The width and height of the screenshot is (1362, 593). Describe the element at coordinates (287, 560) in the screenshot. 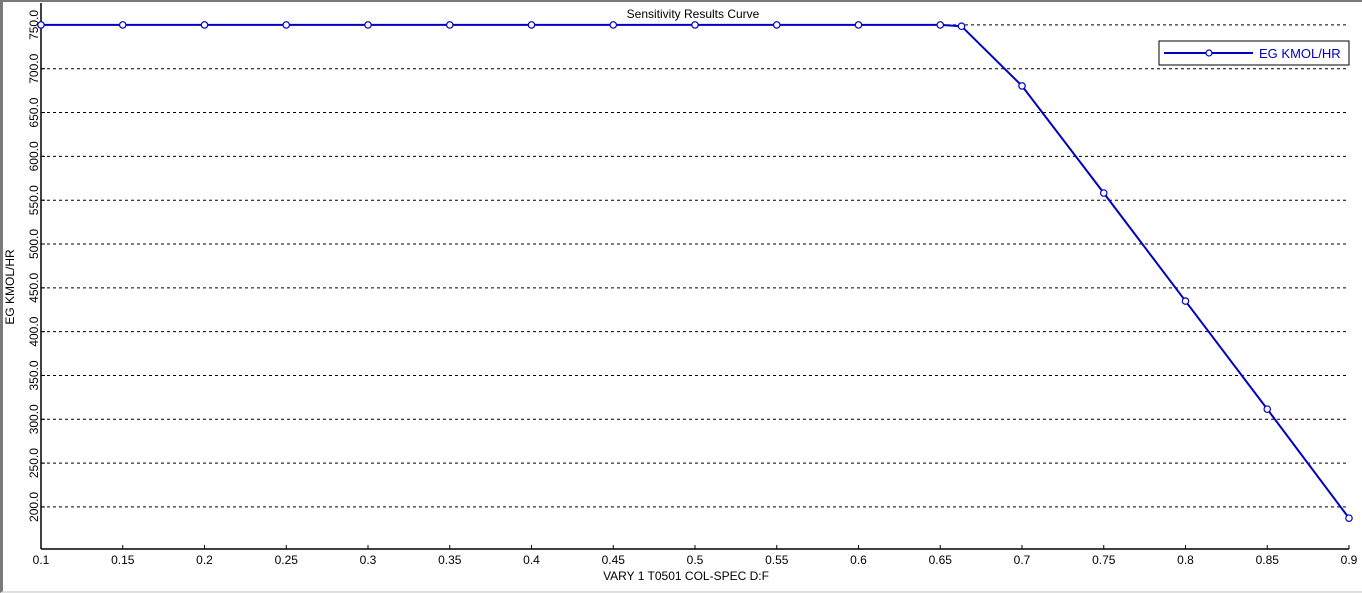

I see `x-tick-label: 0.25` at that location.